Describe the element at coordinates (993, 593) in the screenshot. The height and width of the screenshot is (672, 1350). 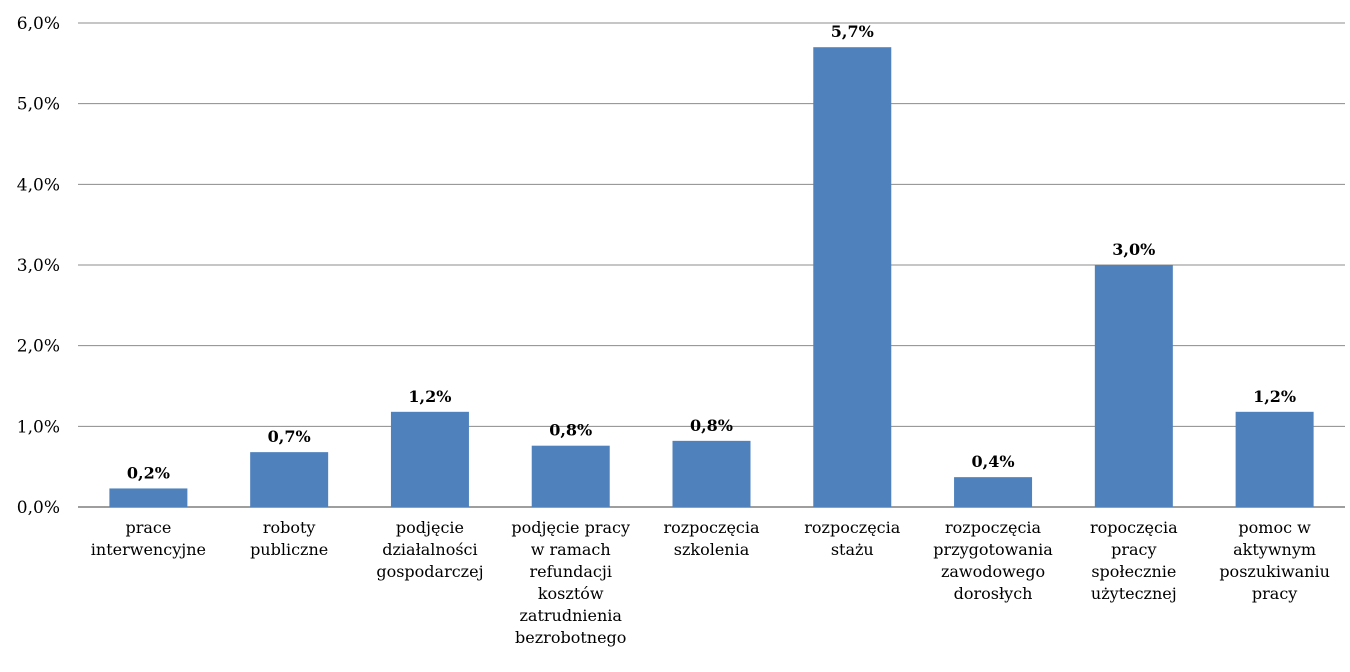
I see `x-tick-label: dorosłych` at that location.